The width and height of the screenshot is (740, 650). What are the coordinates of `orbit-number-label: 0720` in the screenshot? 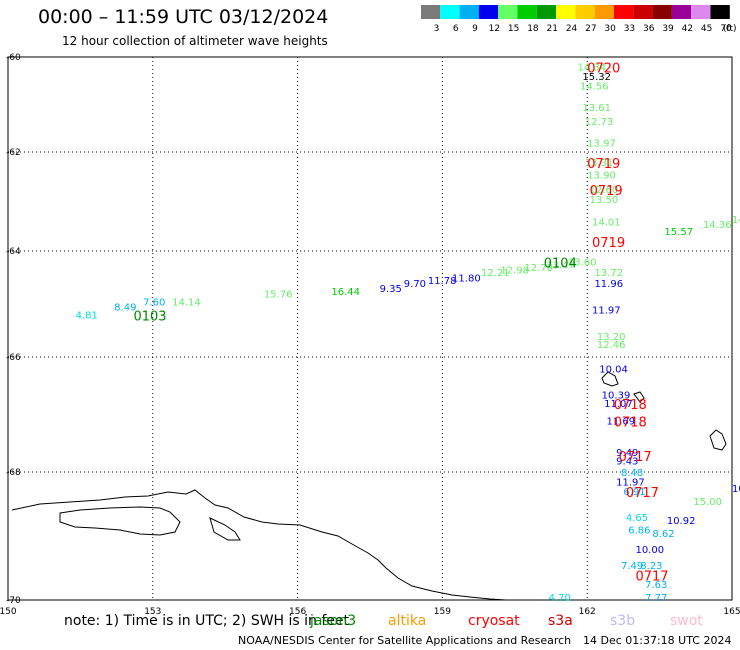 It's located at (603, 69).